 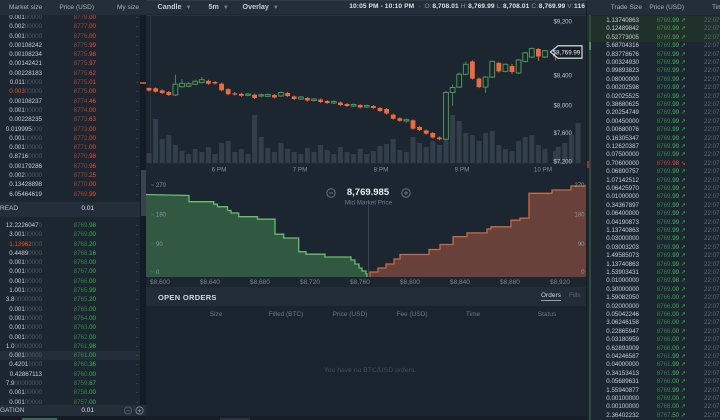 I want to click on svg-text: $8,760, so click(x=360, y=282).